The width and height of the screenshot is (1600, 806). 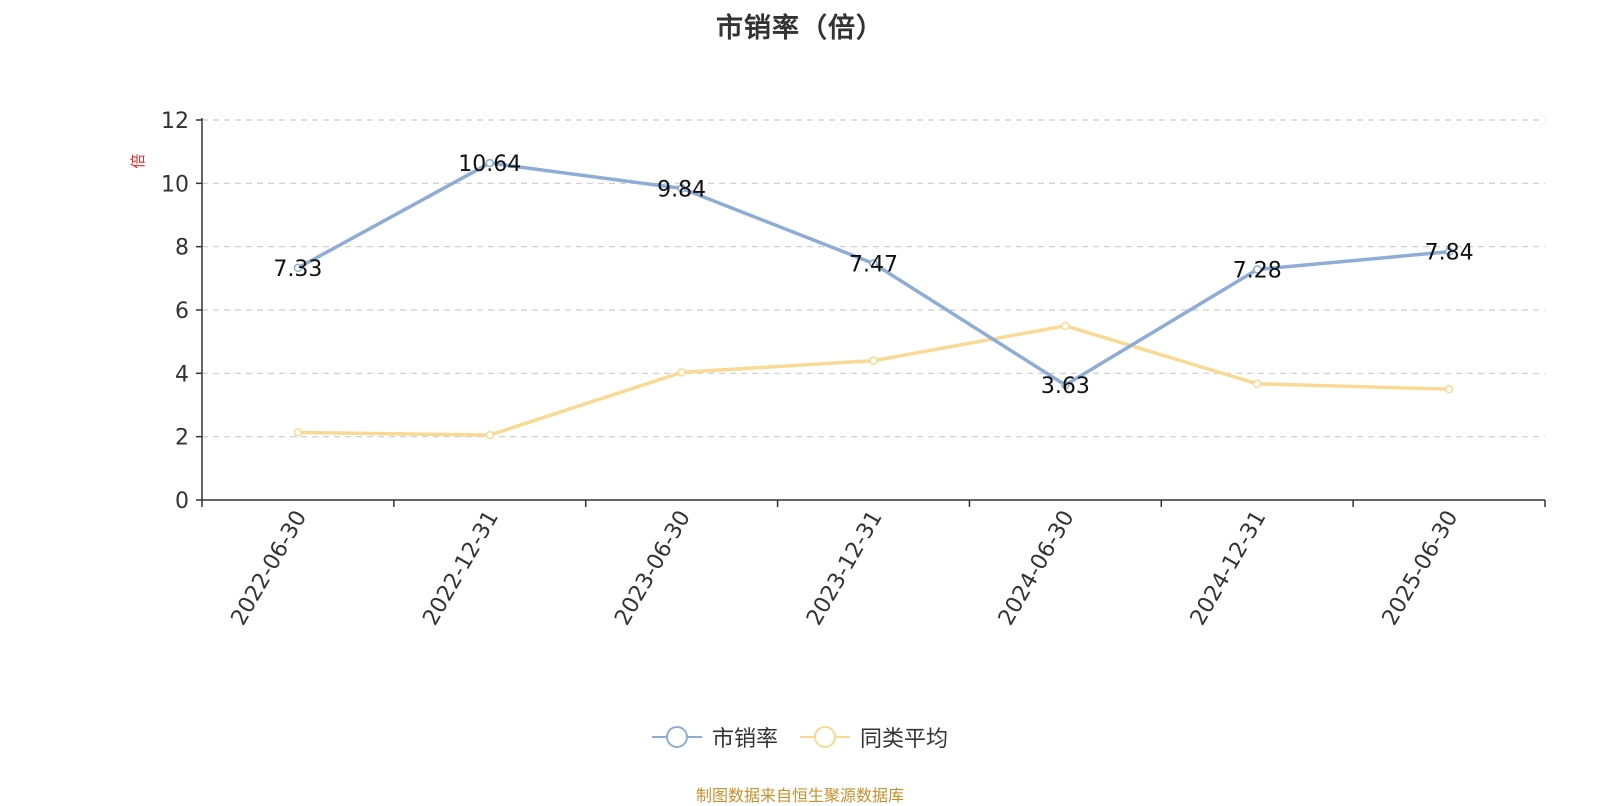 What do you see at coordinates (825, 737) in the screenshot?
I see `legend-marker-series-avg` at bounding box center [825, 737].